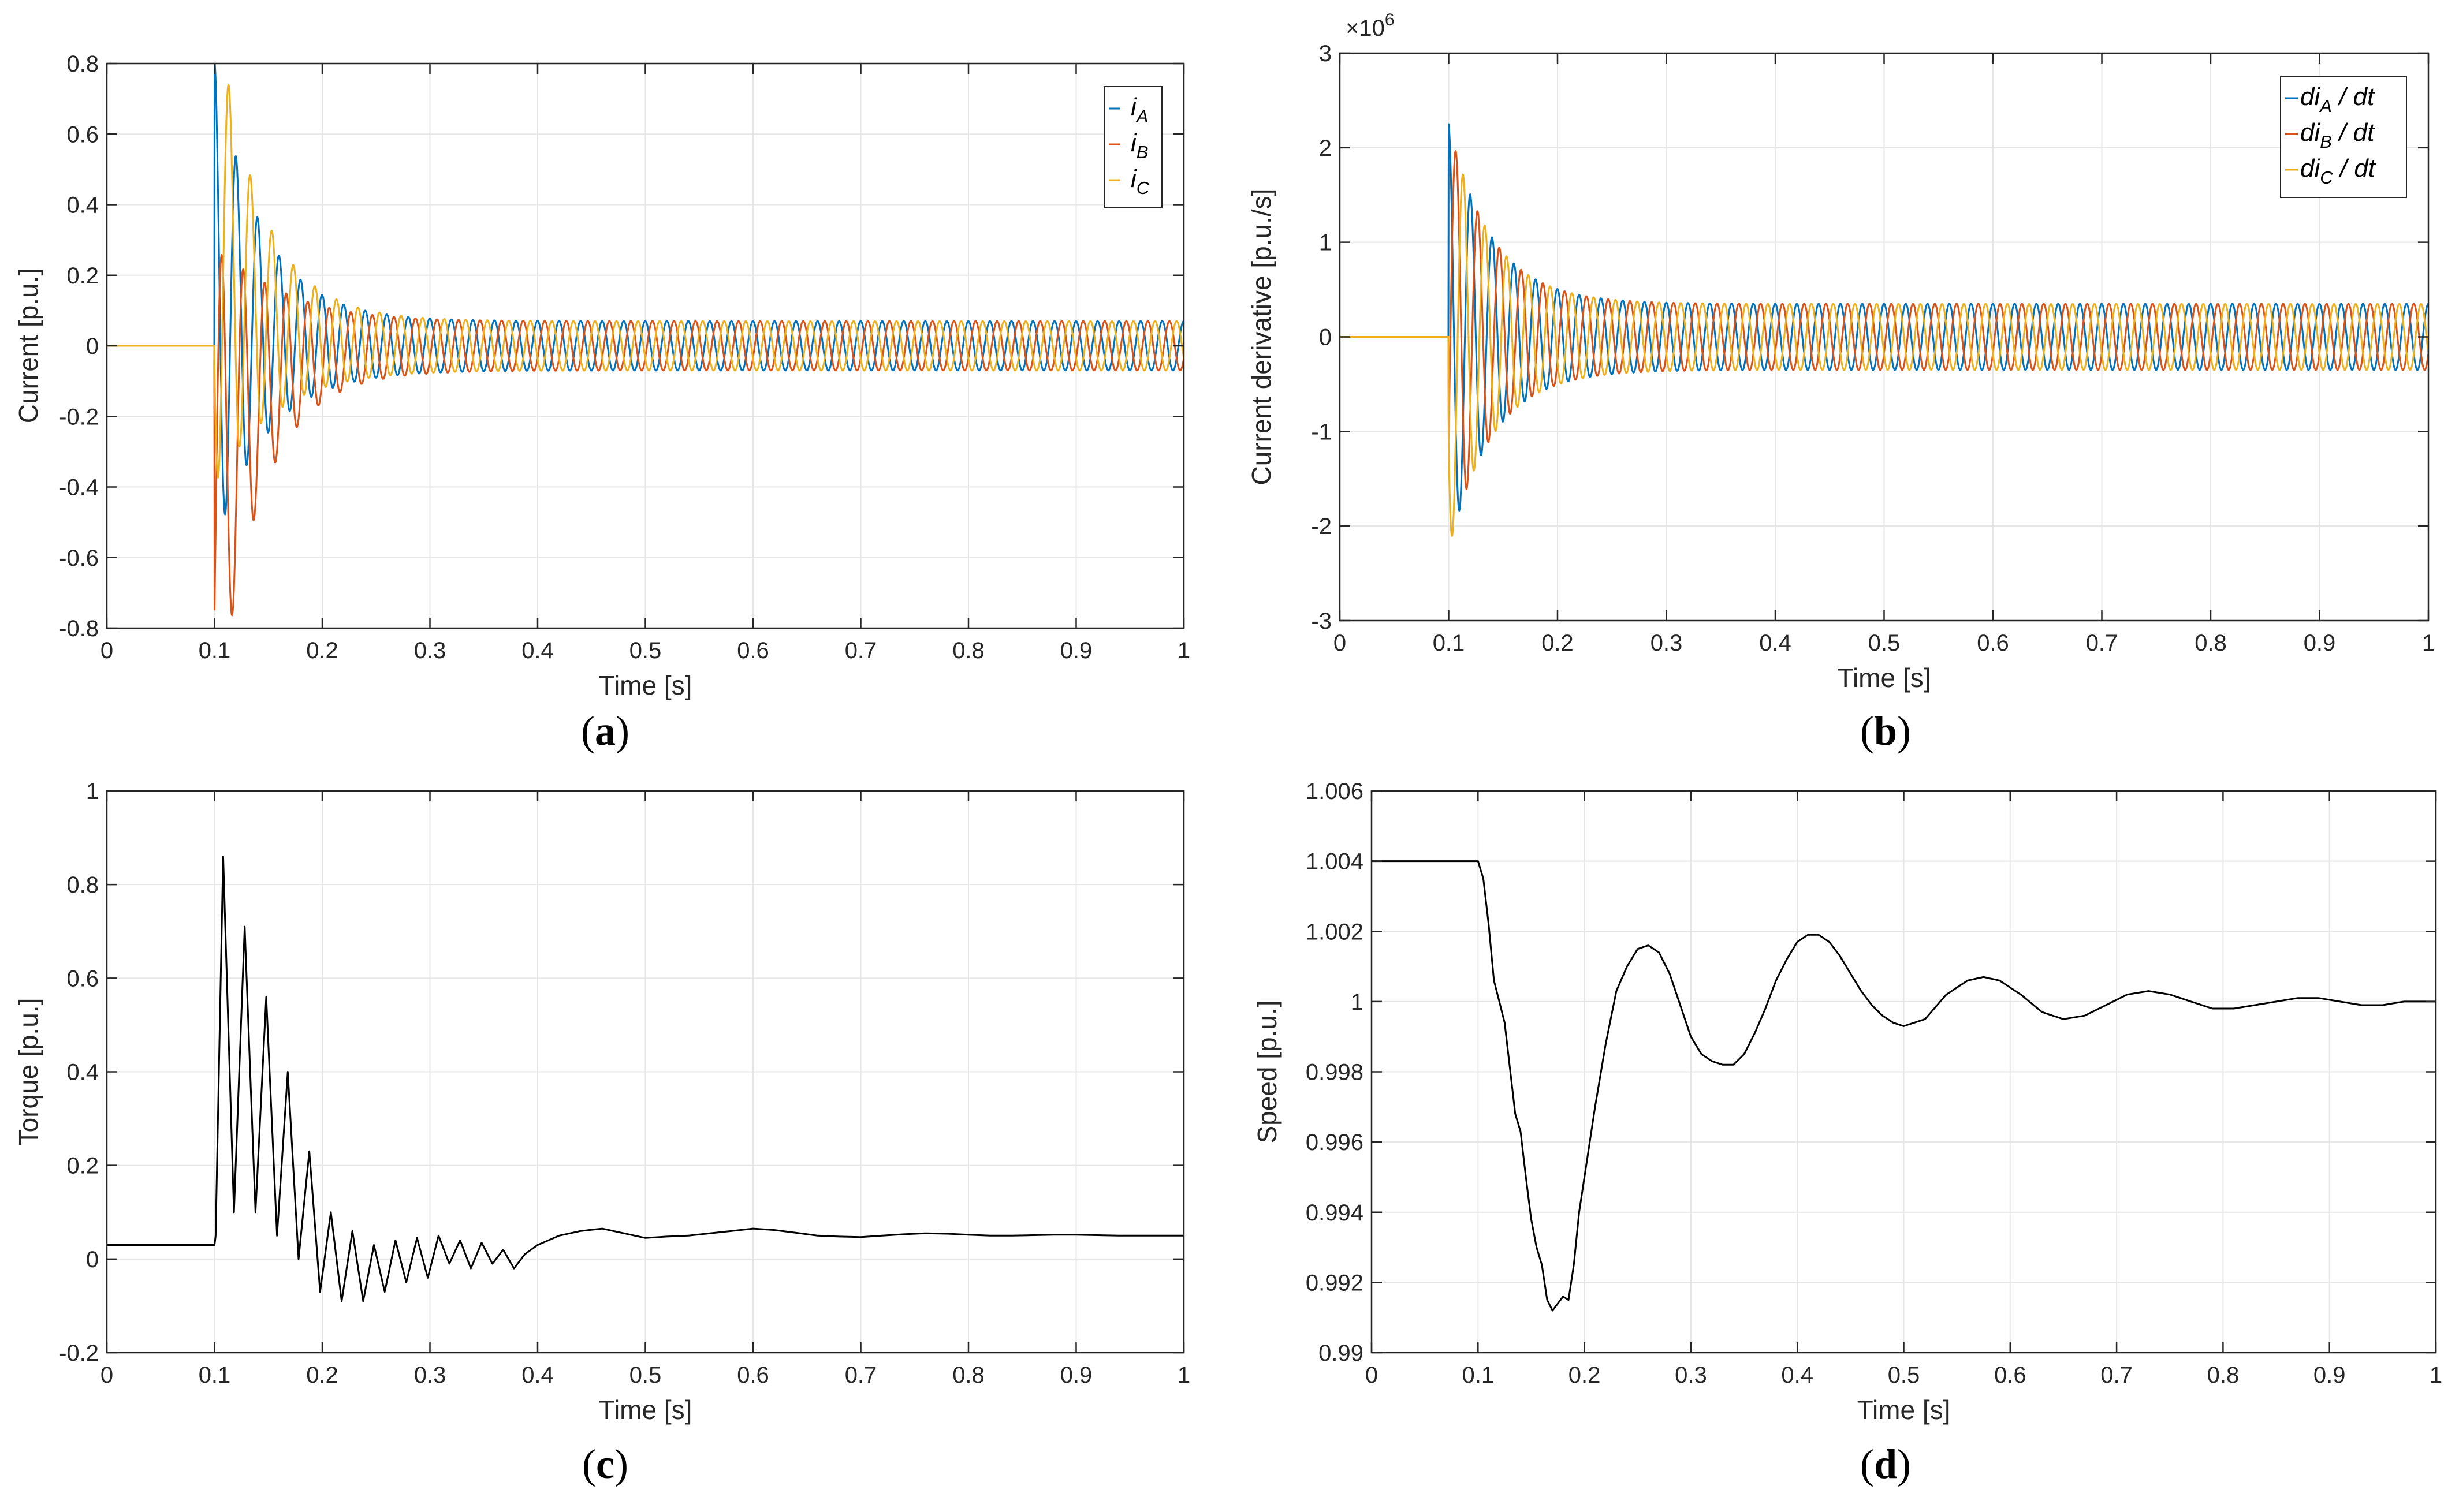 Image resolution: width=2459 pixels, height=1512 pixels. What do you see at coordinates (1321, 432) in the screenshot?
I see `y-tick-label: -1` at bounding box center [1321, 432].